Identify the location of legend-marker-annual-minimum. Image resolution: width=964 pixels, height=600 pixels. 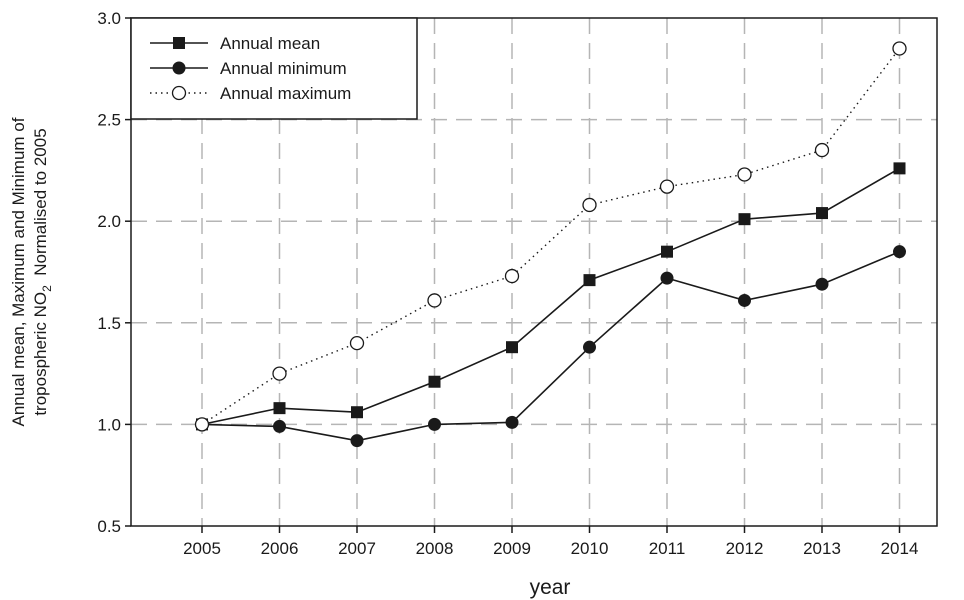
(179, 68).